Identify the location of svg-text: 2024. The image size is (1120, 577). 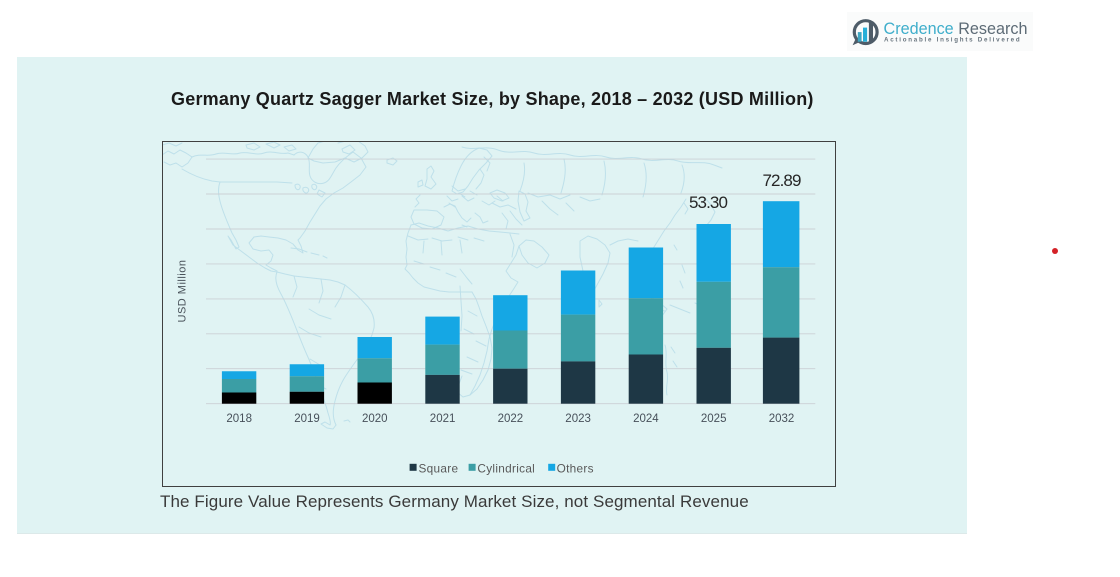
(646, 419).